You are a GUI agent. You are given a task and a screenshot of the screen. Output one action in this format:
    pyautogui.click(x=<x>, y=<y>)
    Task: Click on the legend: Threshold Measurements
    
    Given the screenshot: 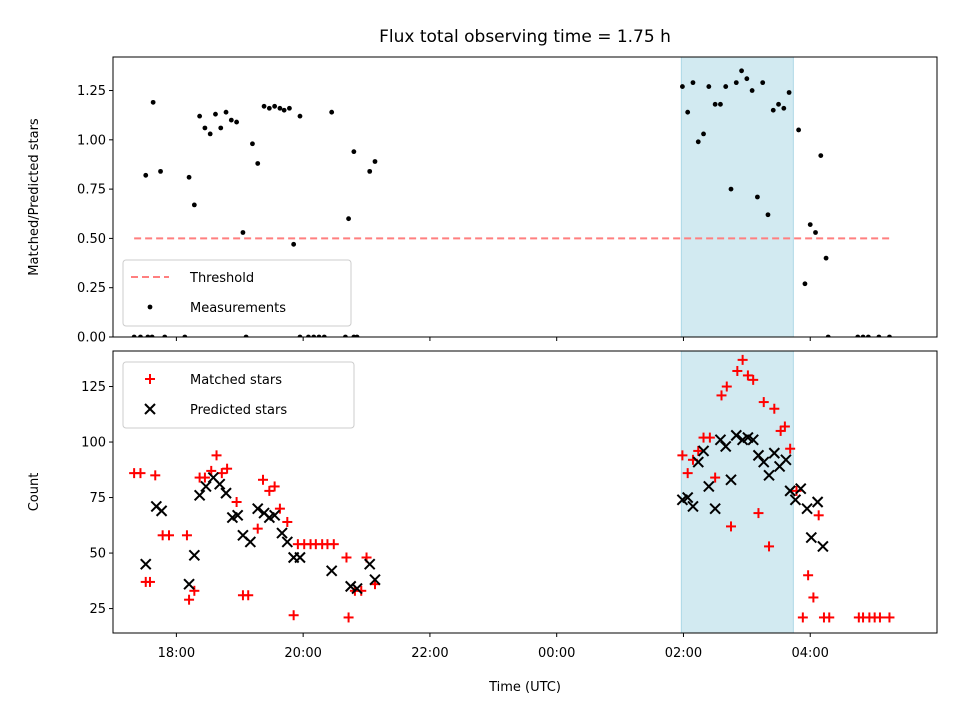 What is the action you would take?
    pyautogui.click(x=237, y=293)
    